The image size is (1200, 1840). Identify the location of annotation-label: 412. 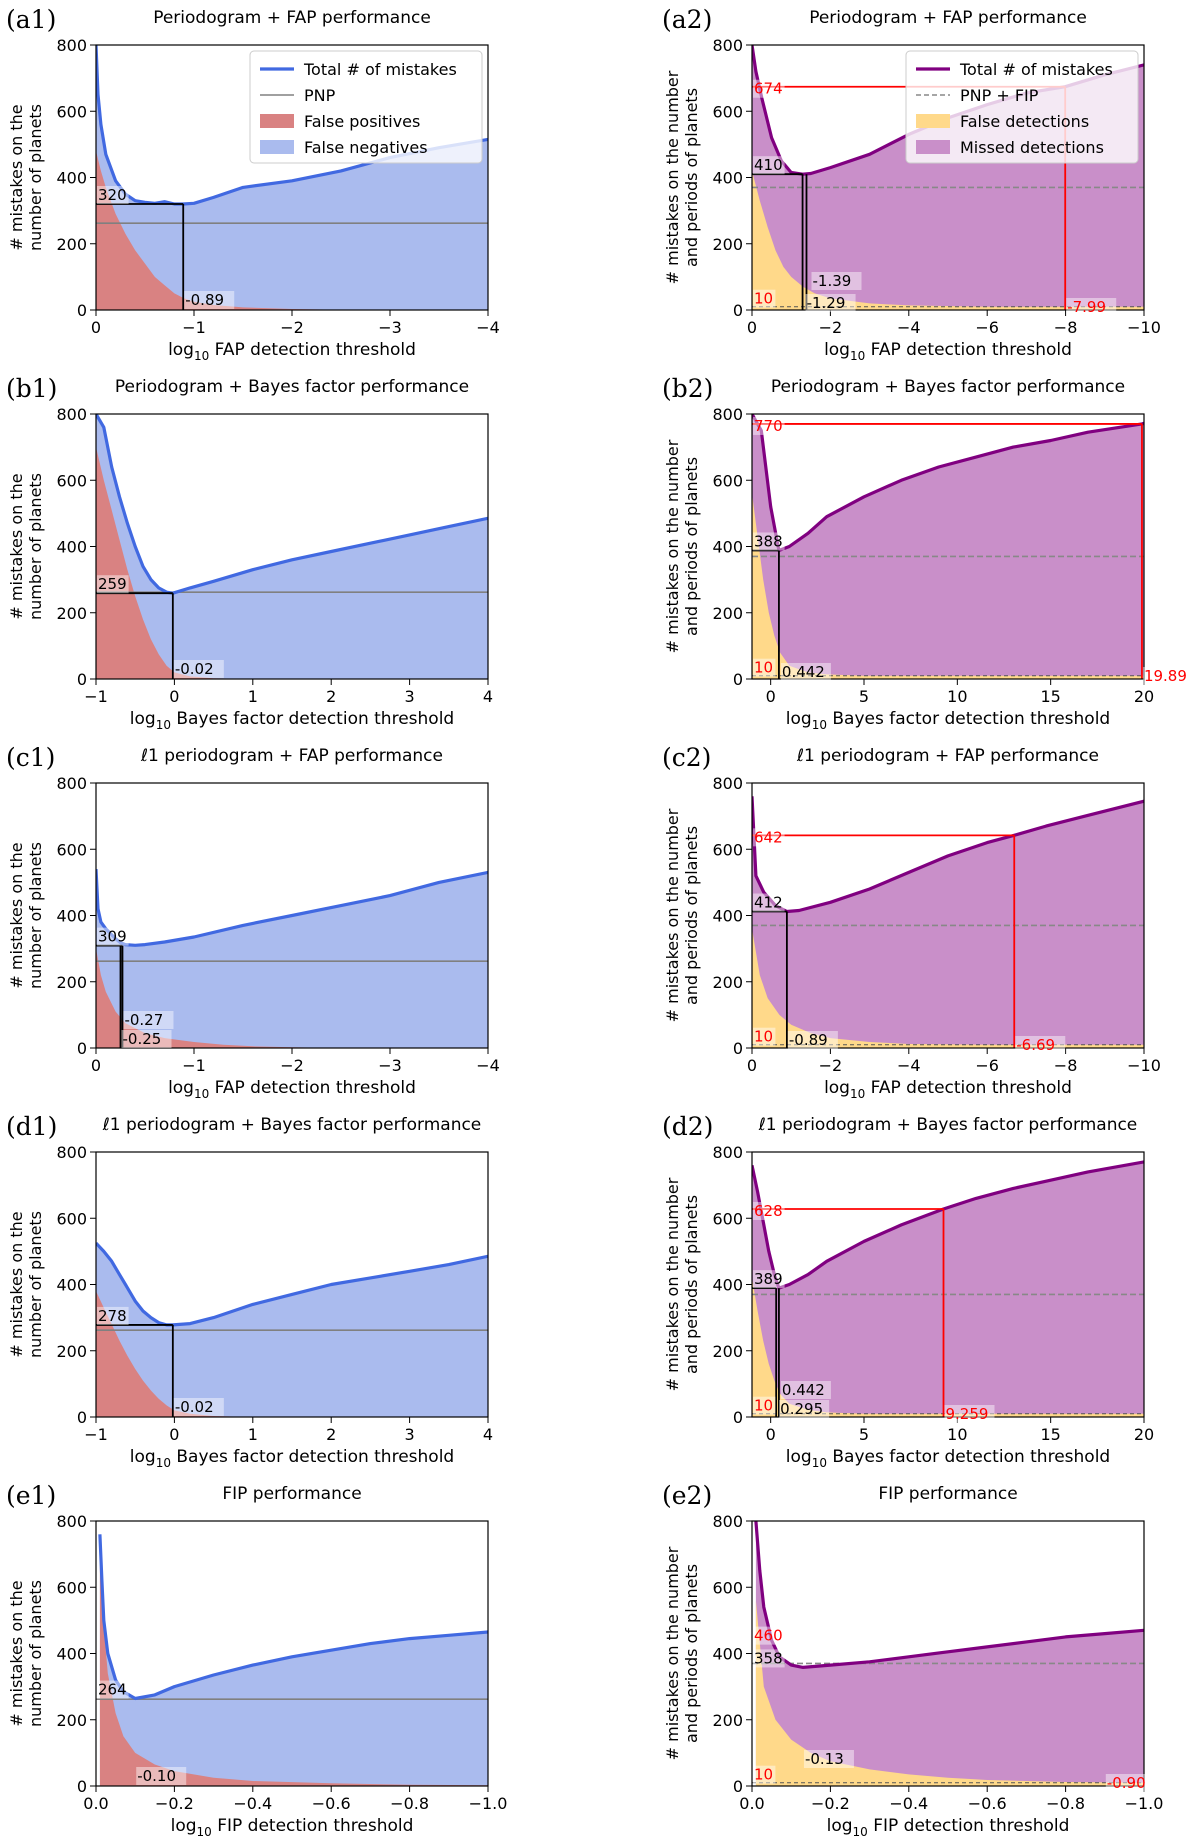
(768, 903).